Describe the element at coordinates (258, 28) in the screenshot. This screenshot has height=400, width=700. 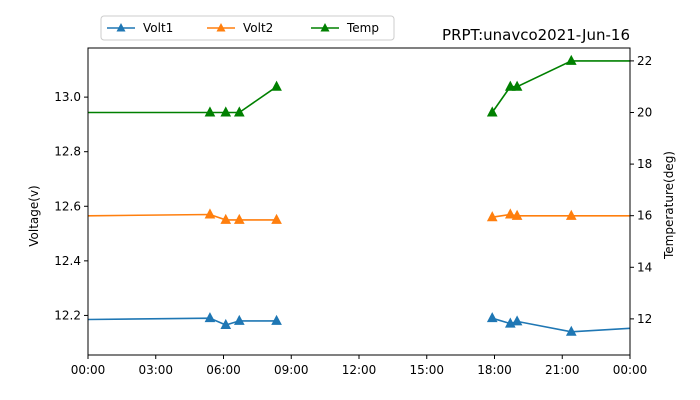
I see `legend-label-volt2: Volt2` at that location.